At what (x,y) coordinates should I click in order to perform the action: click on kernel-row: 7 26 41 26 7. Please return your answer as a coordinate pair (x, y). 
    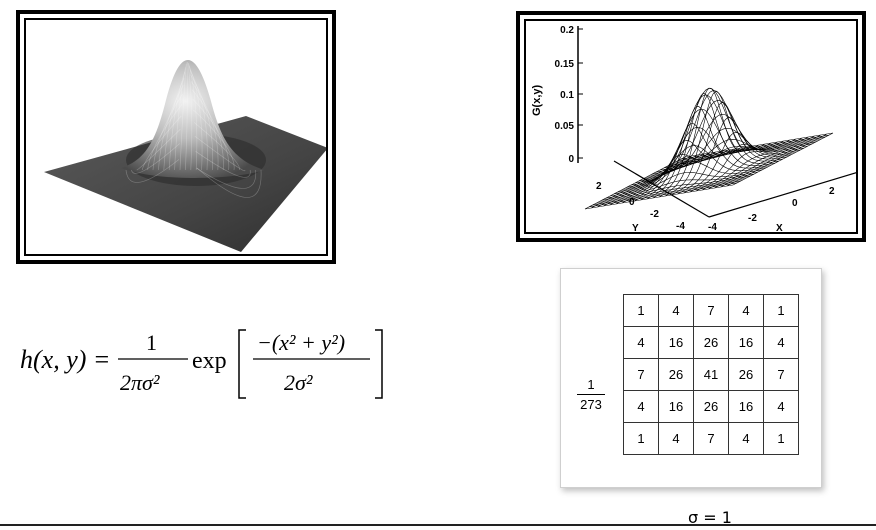
    Looking at the image, I should click on (711, 374).